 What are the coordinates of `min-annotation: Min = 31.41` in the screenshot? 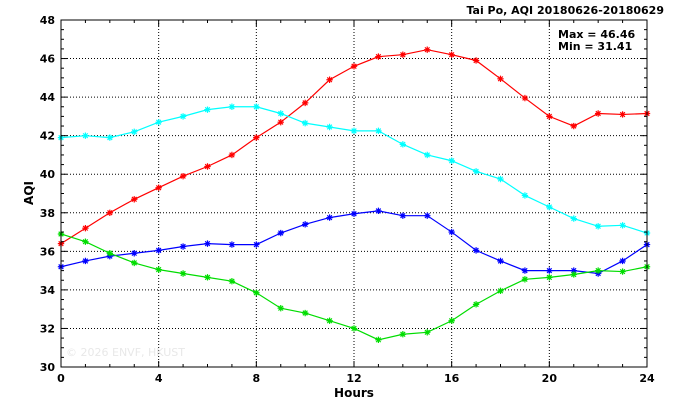 It's located at (595, 46).